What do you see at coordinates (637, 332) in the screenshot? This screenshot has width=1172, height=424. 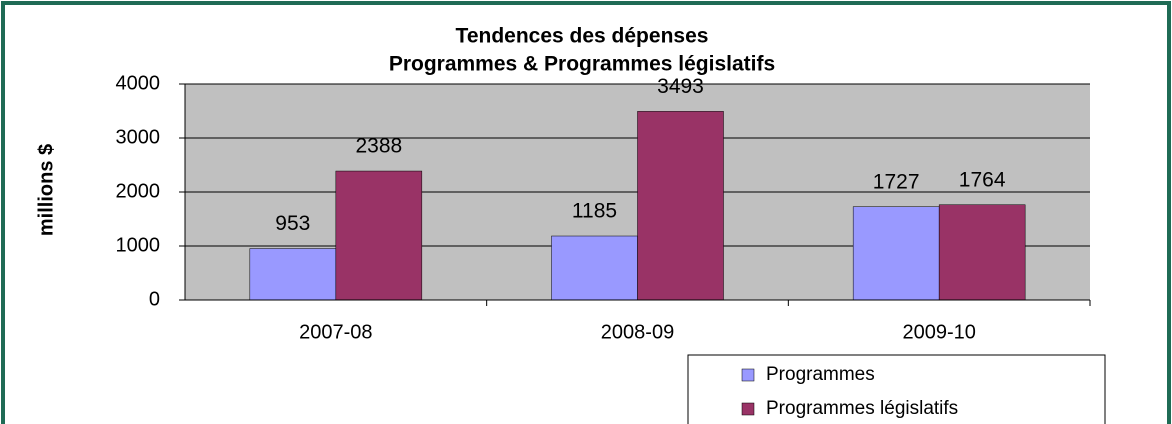 I see `x-tick-label: 2008-09` at bounding box center [637, 332].